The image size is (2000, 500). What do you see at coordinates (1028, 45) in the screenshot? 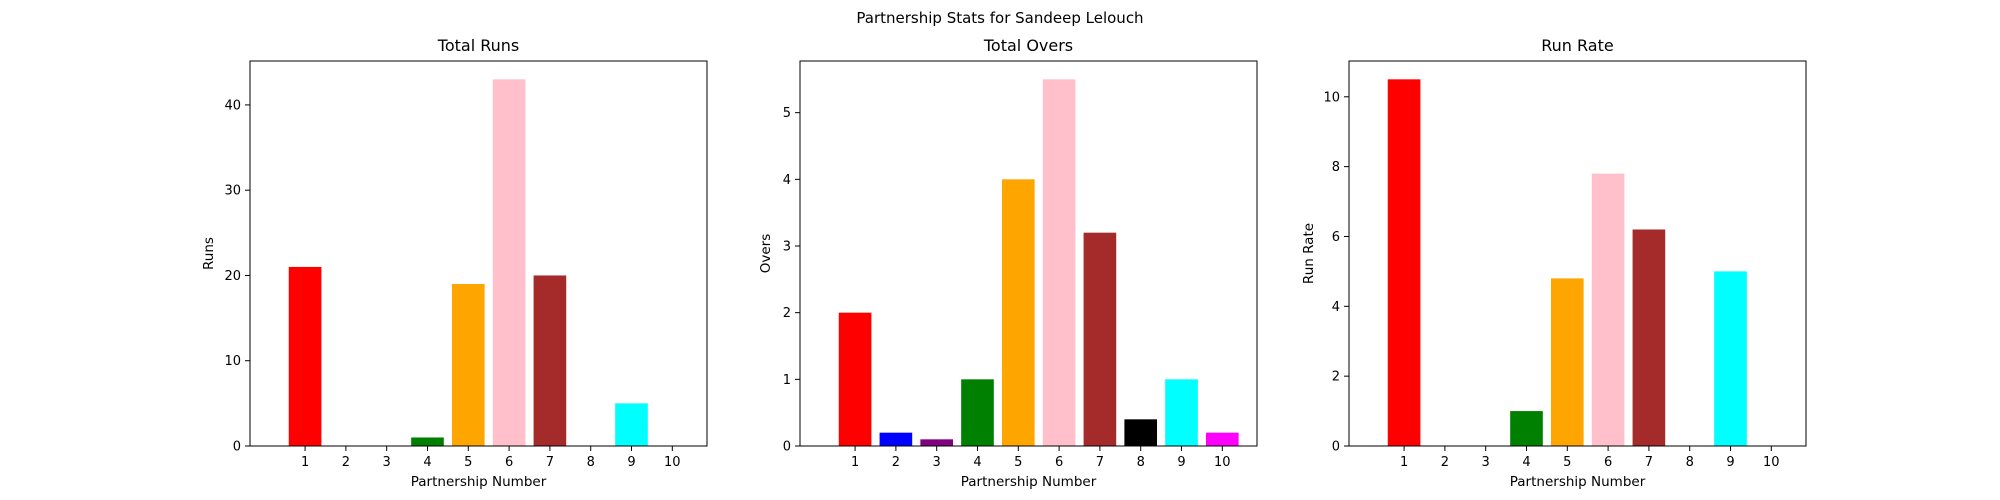
I see `subplot-title: Total Overs` at bounding box center [1028, 45].